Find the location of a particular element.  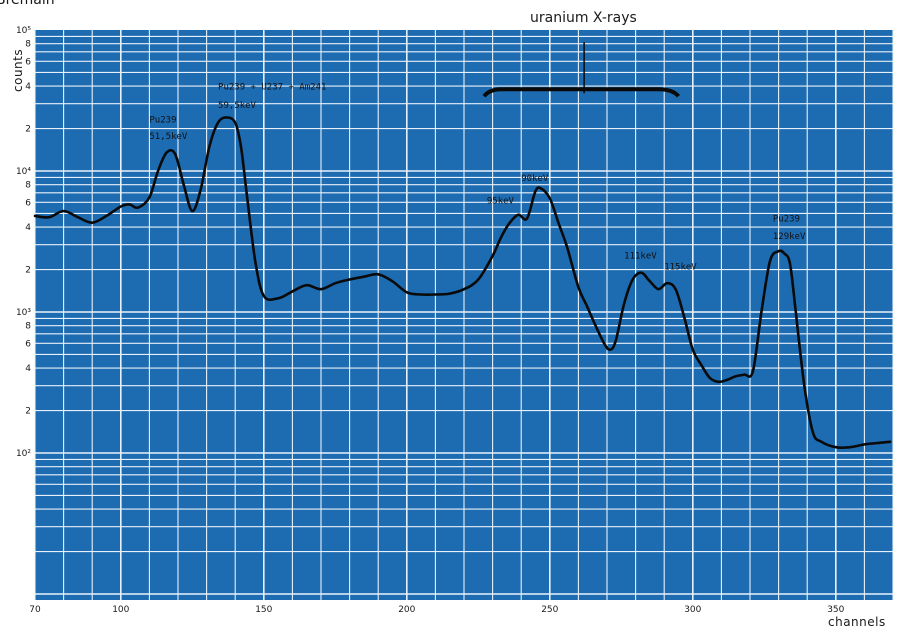

x-tick-label: 350 is located at coordinates (835, 610).